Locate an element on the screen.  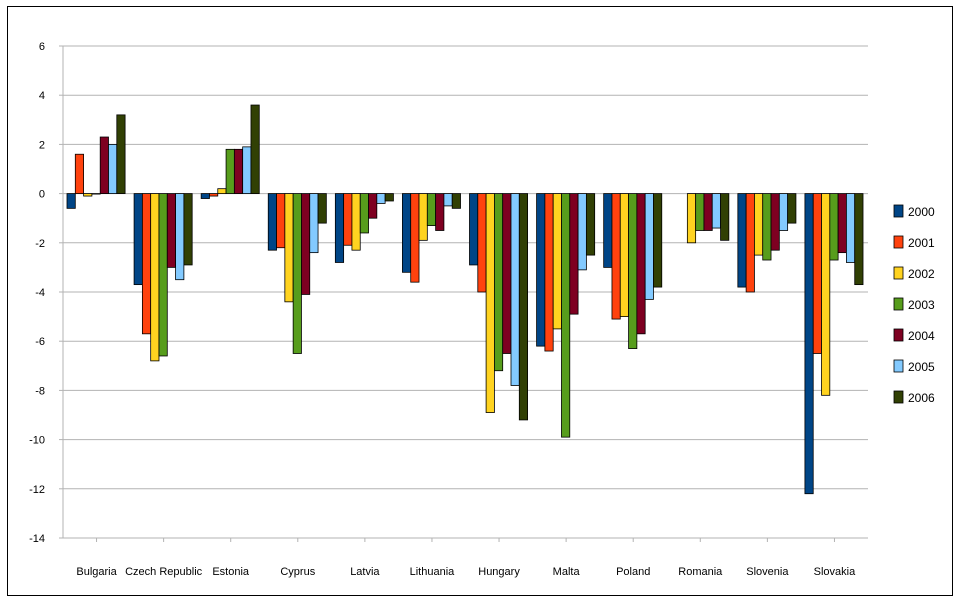
y-tick-label: -14 is located at coordinates (37, 539).